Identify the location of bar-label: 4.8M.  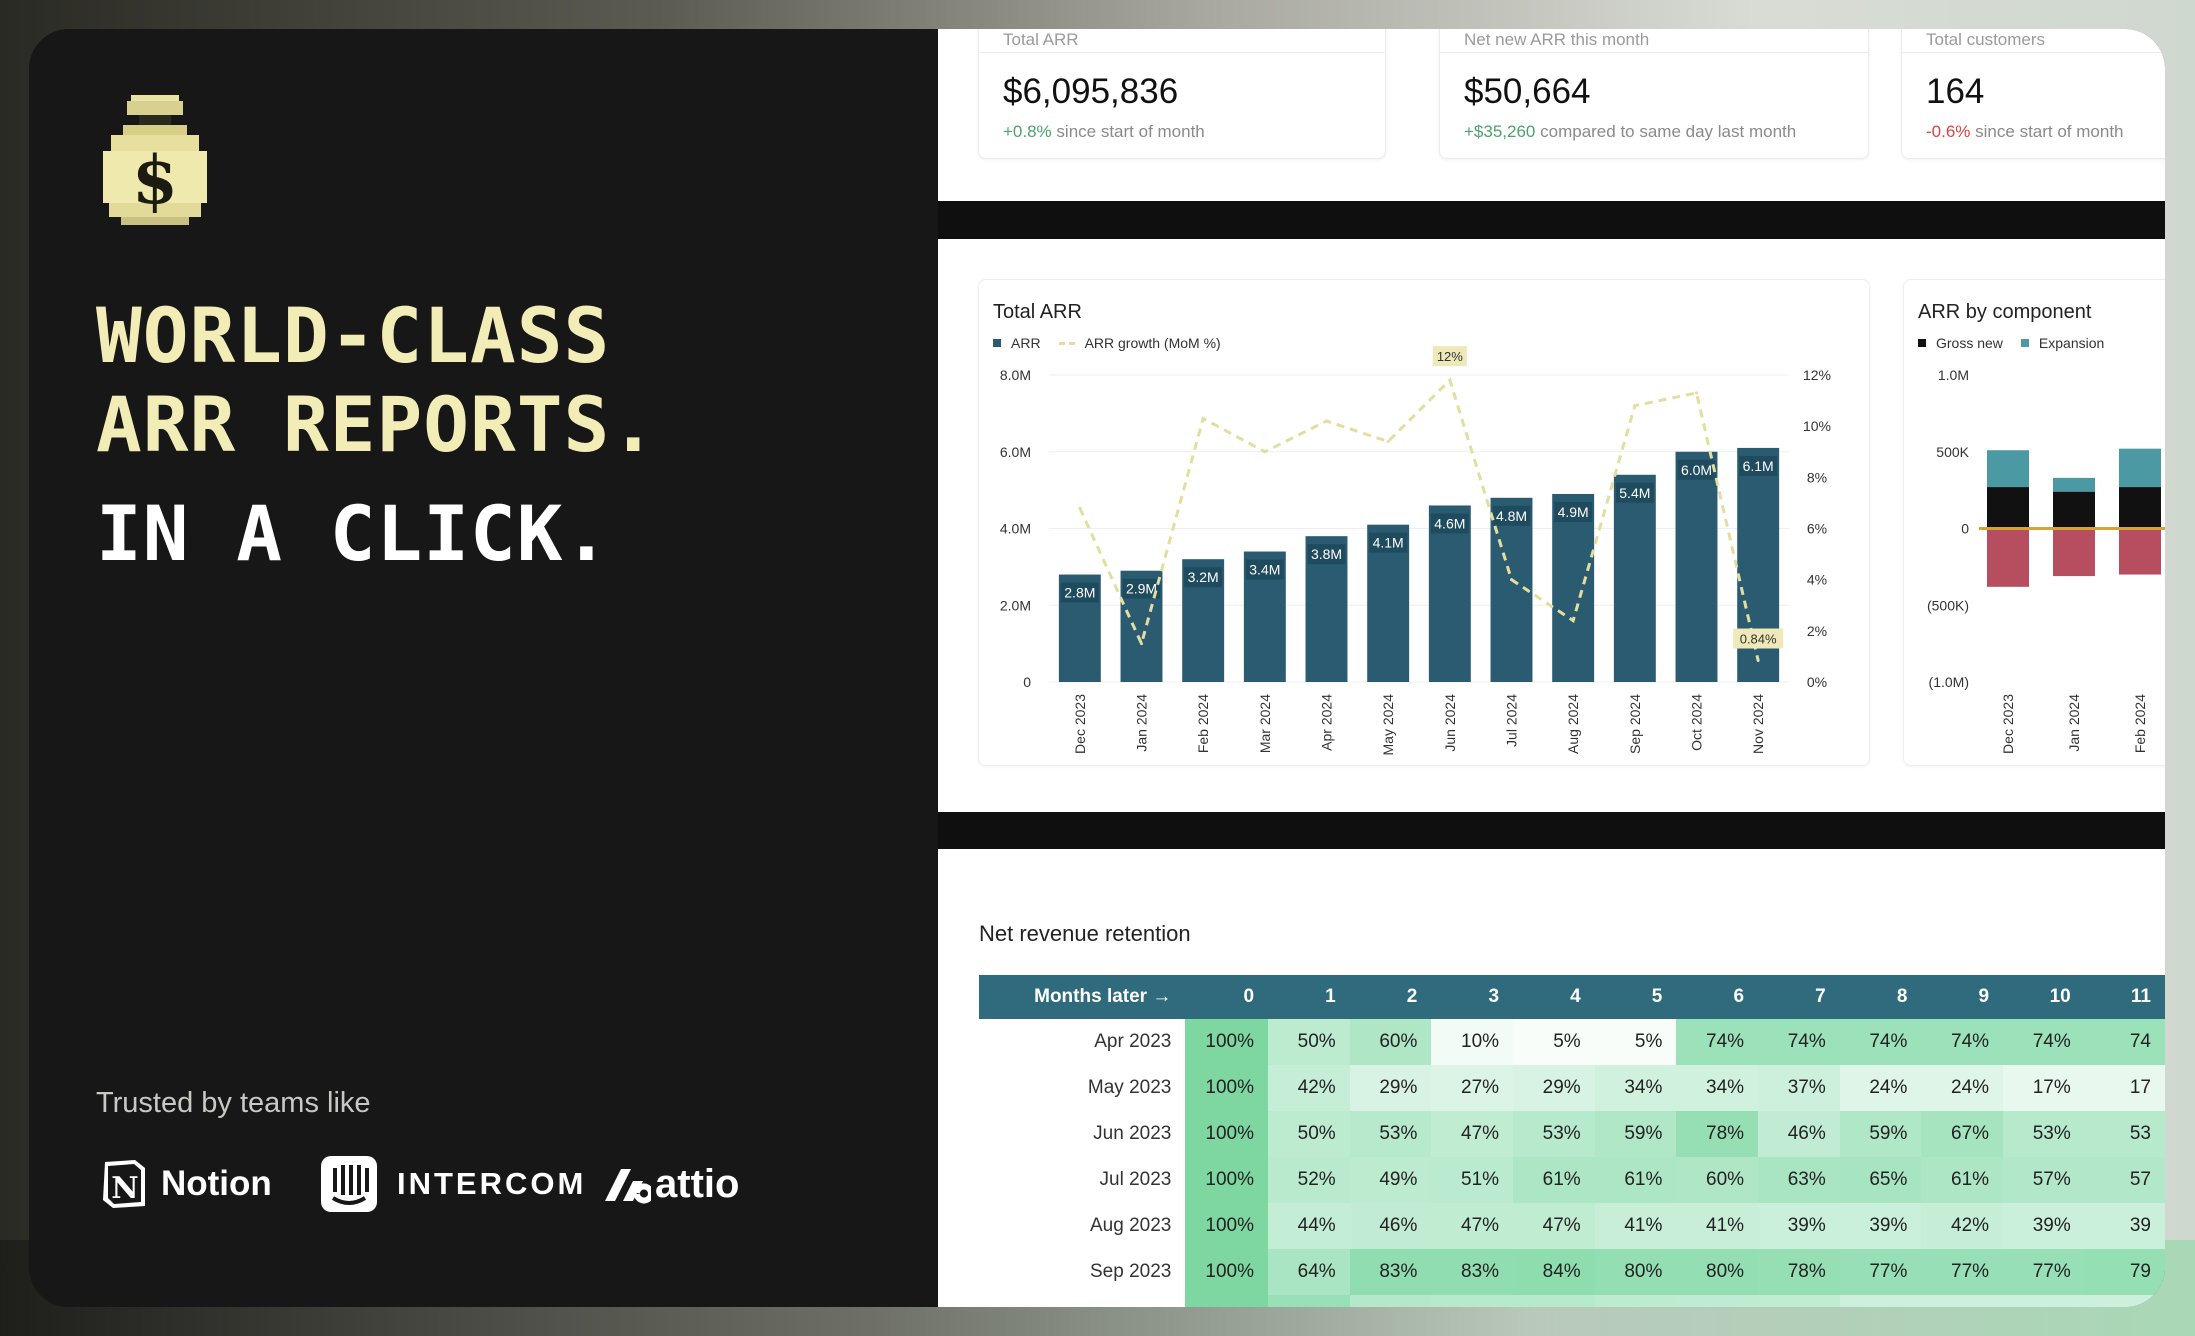
(1511, 516).